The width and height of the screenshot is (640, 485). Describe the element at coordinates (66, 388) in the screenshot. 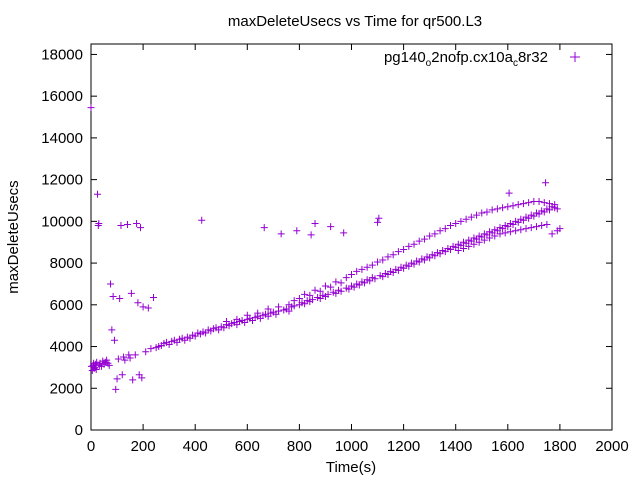

I see `y-tick-label: 2000` at that location.